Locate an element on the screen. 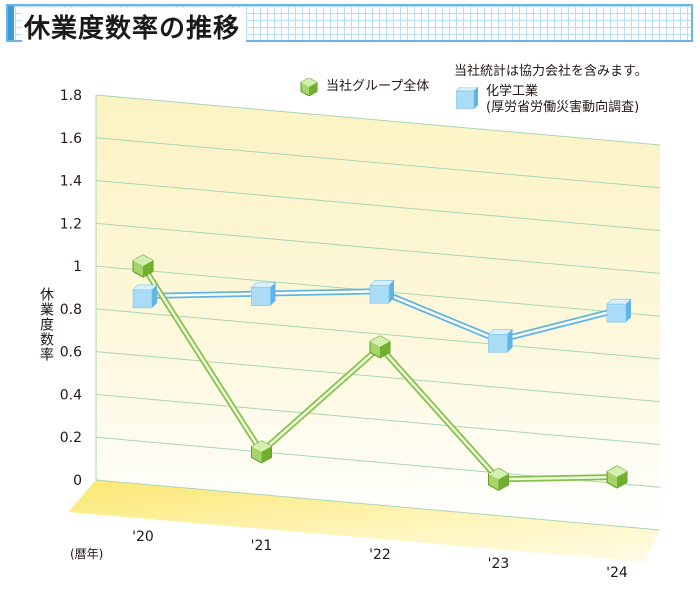 This screenshot has width=700, height=591. x-tick-label: '20 is located at coordinates (143, 537).